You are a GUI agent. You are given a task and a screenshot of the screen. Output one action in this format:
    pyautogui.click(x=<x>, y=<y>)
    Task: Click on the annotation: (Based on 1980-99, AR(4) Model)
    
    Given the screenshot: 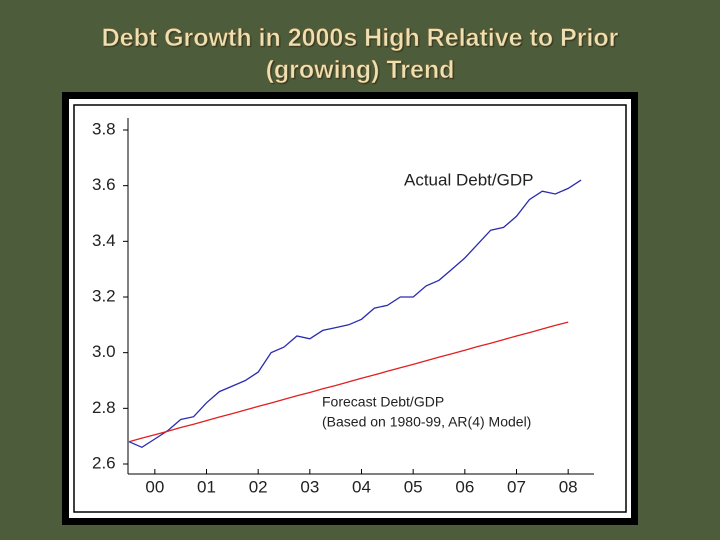 What is the action you would take?
    pyautogui.click(x=426, y=422)
    